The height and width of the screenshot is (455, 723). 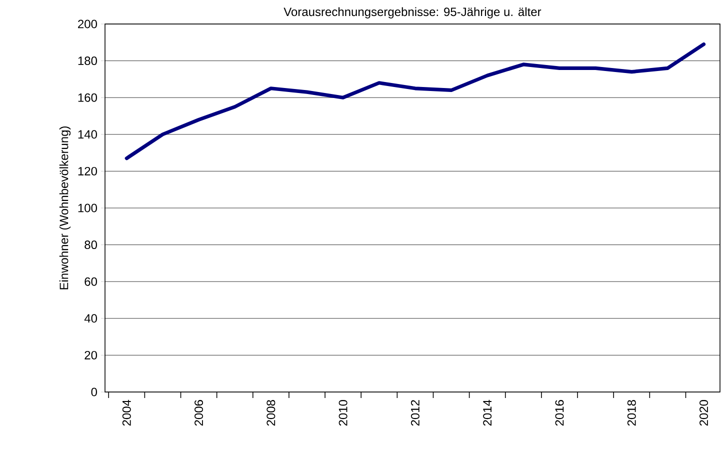 I want to click on y-tick-label: 100, so click(x=88, y=208).